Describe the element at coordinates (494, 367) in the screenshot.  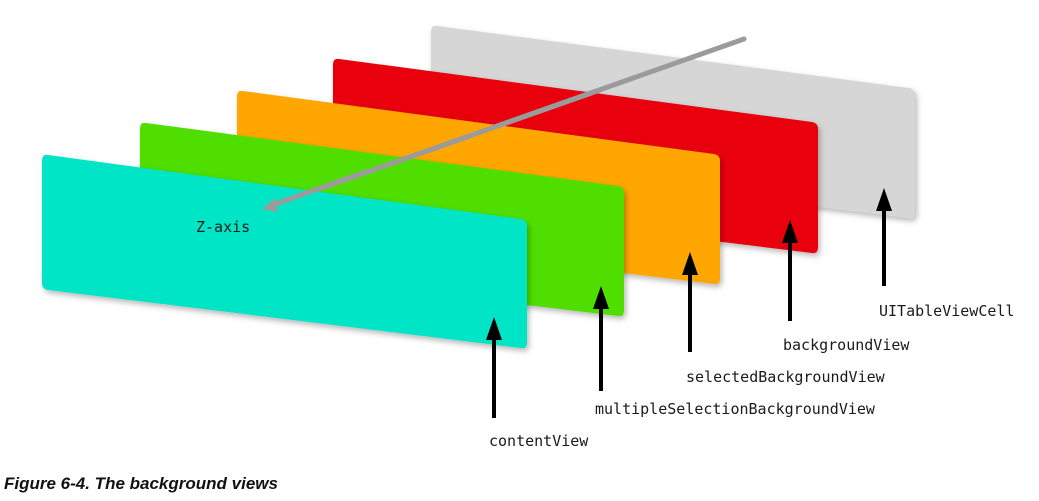
I see `contentview-arrow` at that location.